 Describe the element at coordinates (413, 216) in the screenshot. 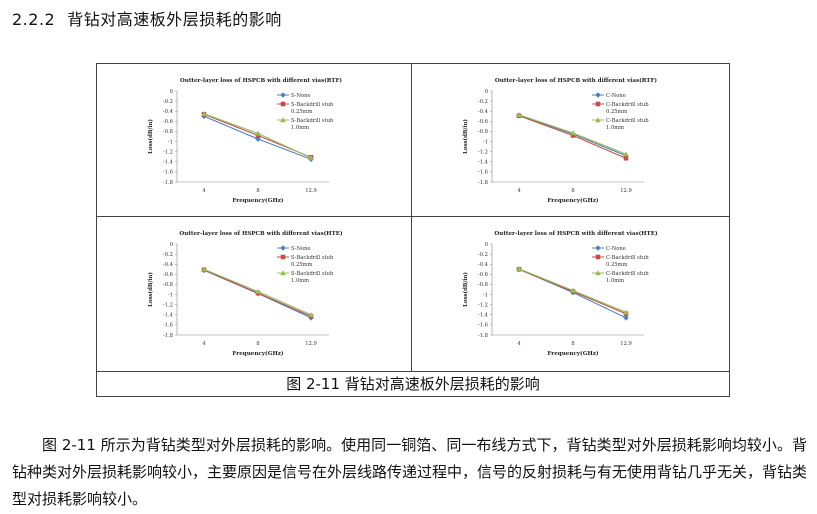

I see `figure-divider-middle` at that location.